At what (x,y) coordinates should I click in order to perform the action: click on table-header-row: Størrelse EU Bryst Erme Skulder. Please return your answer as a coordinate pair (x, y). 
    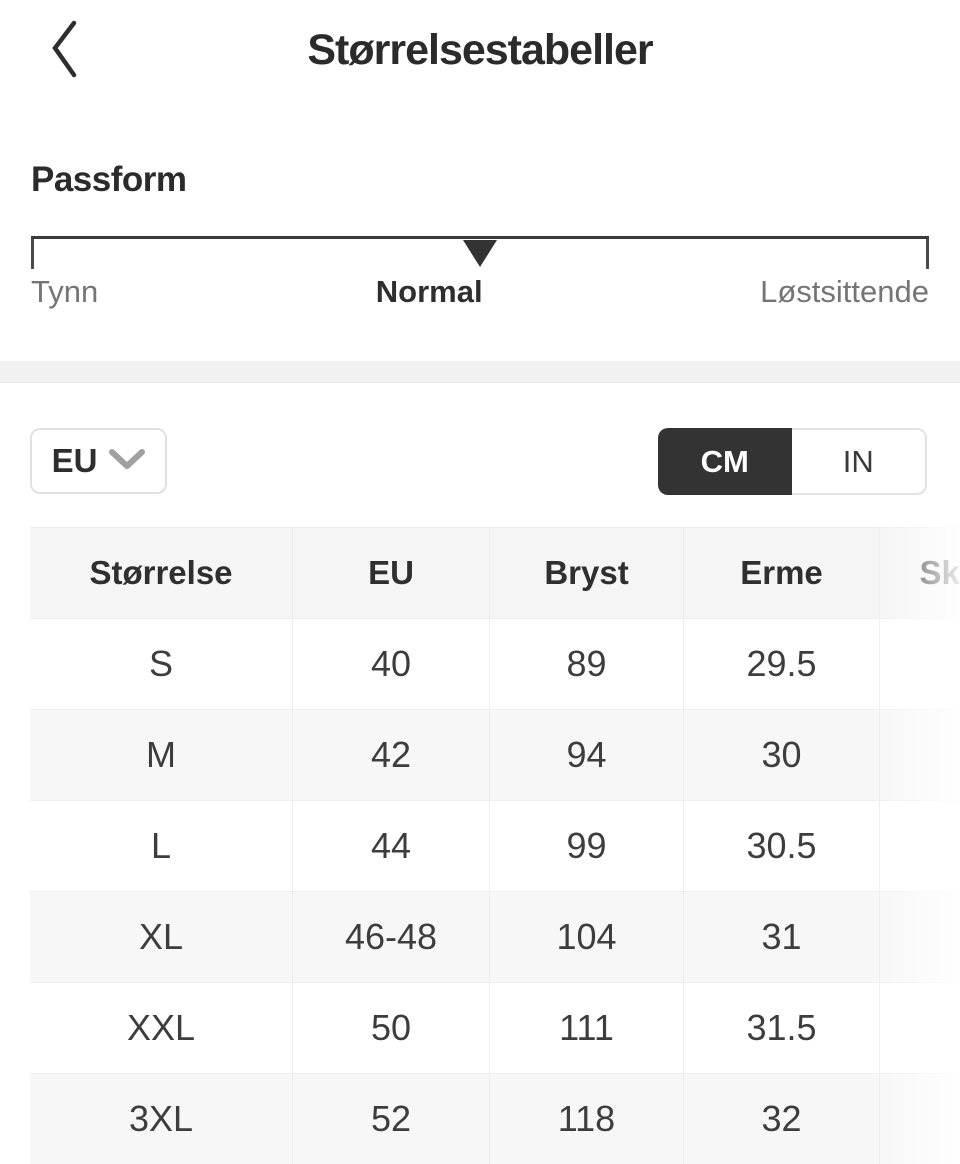
    Looking at the image, I should click on (495, 573).